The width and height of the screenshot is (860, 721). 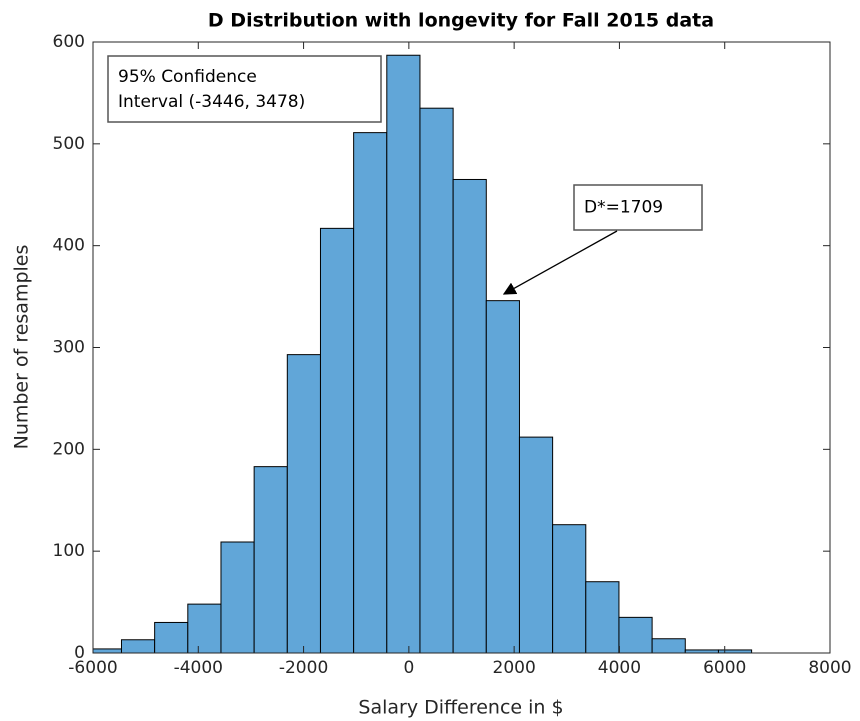 What do you see at coordinates (69, 551) in the screenshot?
I see `y-tick-label: 100` at bounding box center [69, 551].